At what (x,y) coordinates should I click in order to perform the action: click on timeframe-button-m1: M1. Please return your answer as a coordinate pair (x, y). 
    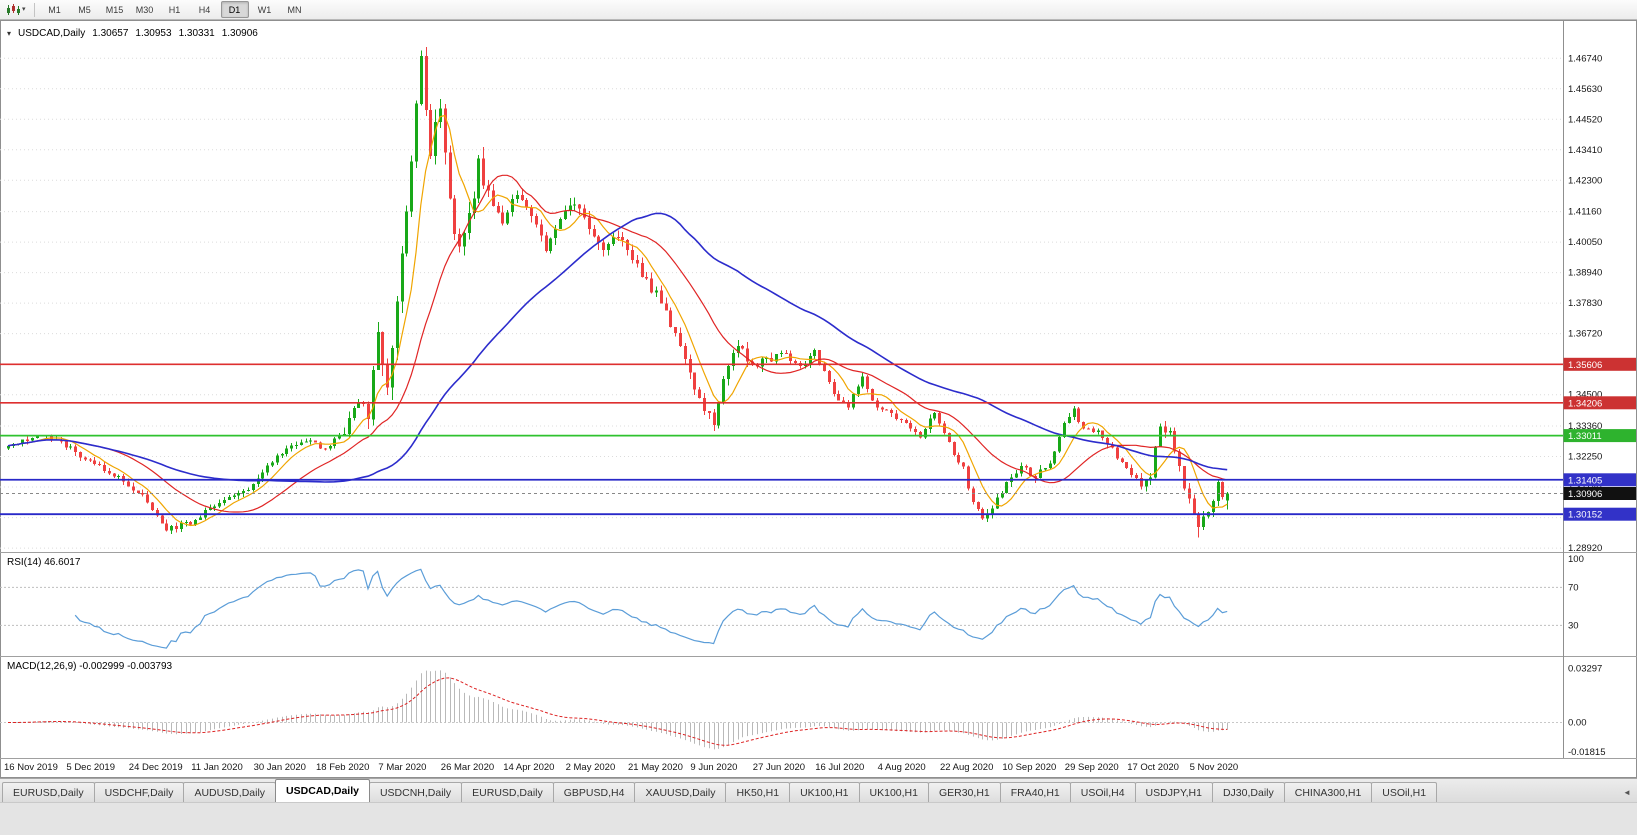
    Looking at the image, I should click on (54, 9).